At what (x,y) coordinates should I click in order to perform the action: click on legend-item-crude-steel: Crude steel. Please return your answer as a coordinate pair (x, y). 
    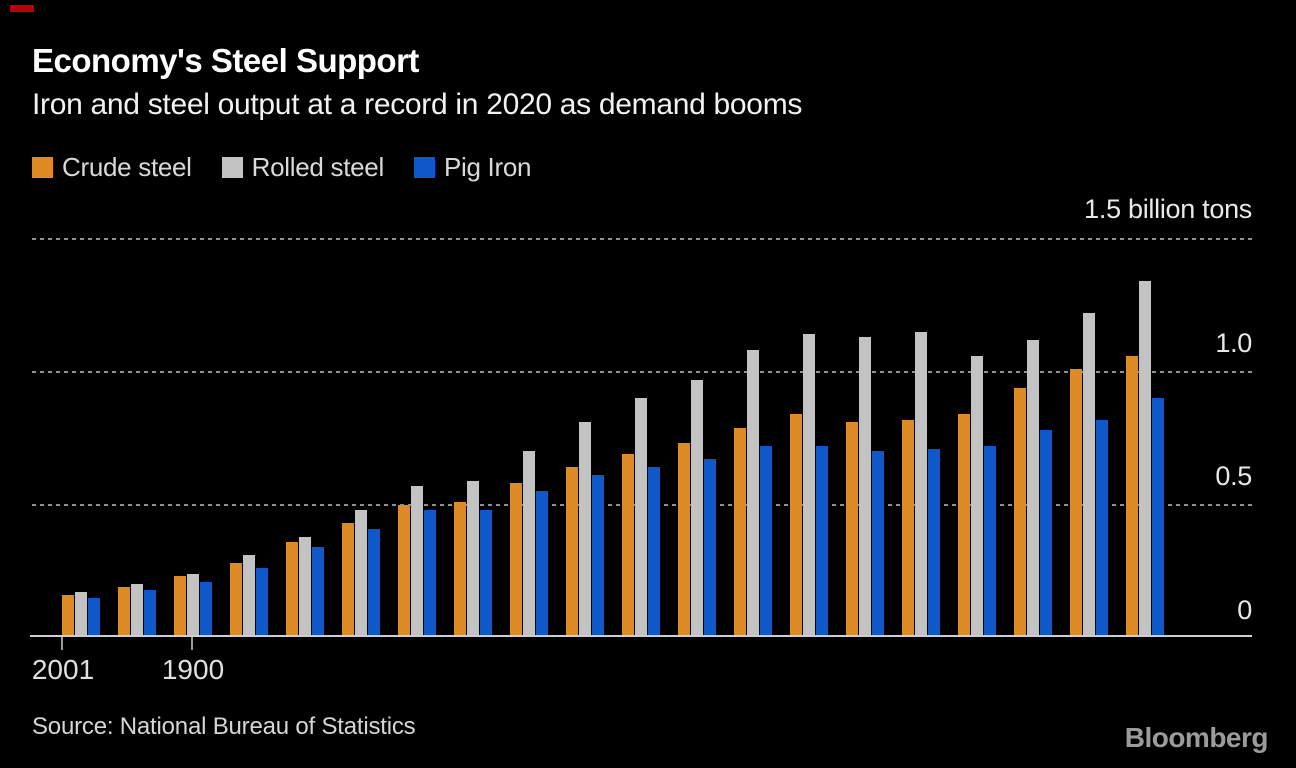
    Looking at the image, I should click on (112, 167).